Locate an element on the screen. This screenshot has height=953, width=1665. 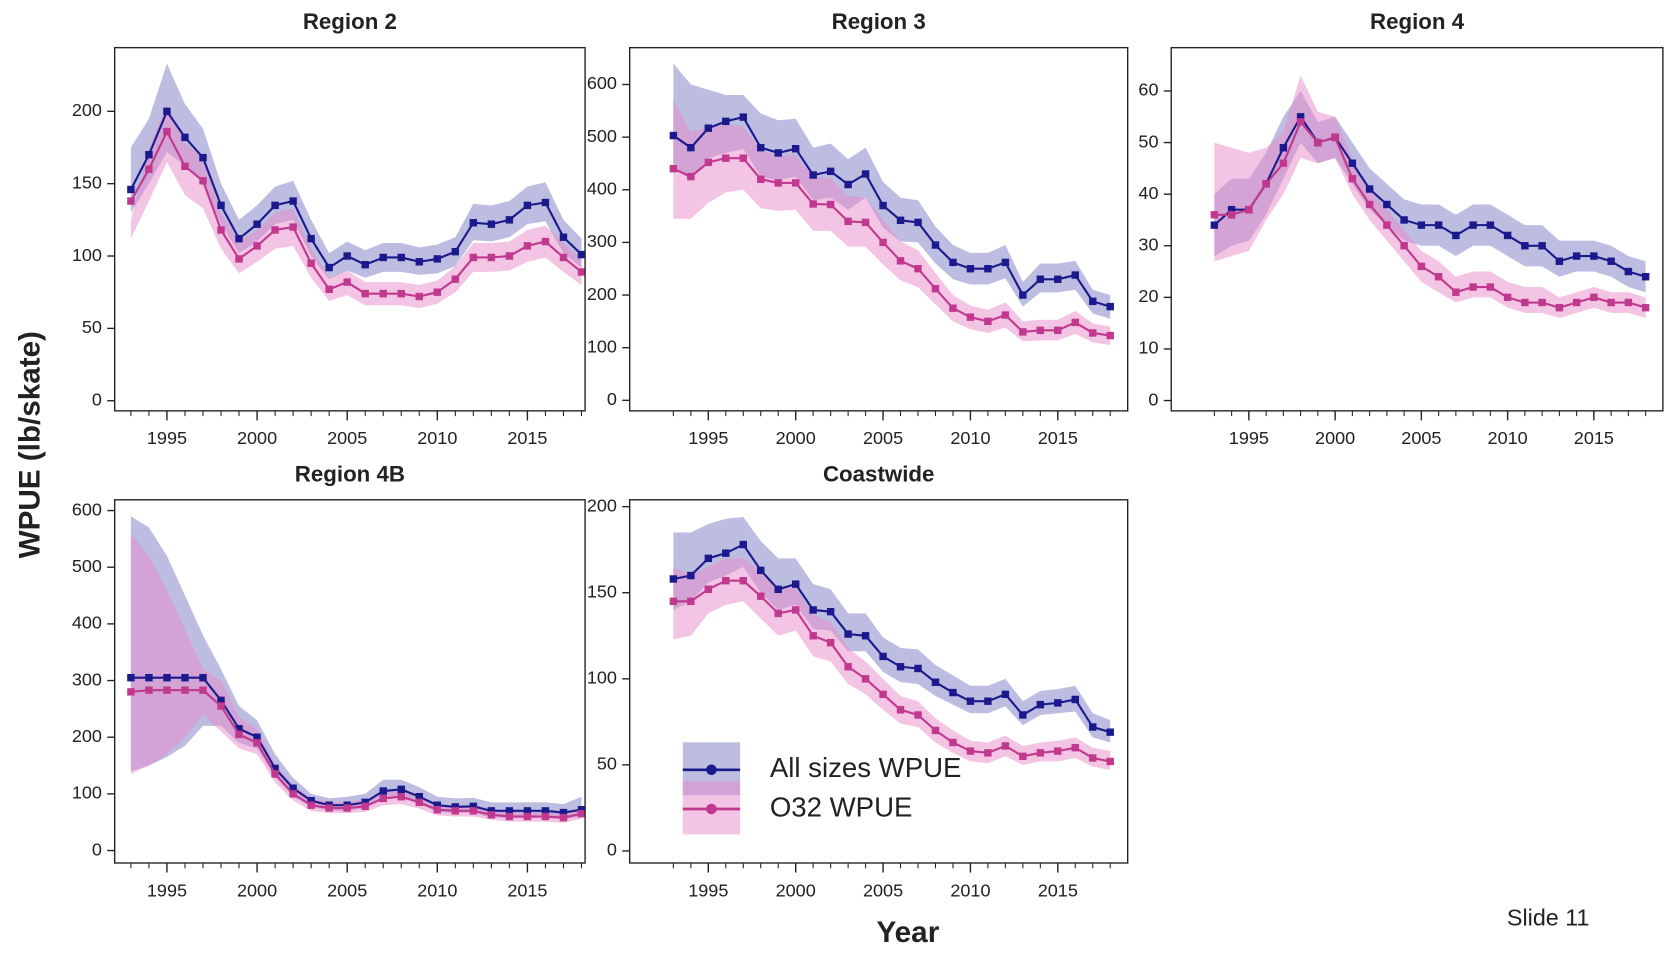
y-tick-label: 200 is located at coordinates (602, 505).